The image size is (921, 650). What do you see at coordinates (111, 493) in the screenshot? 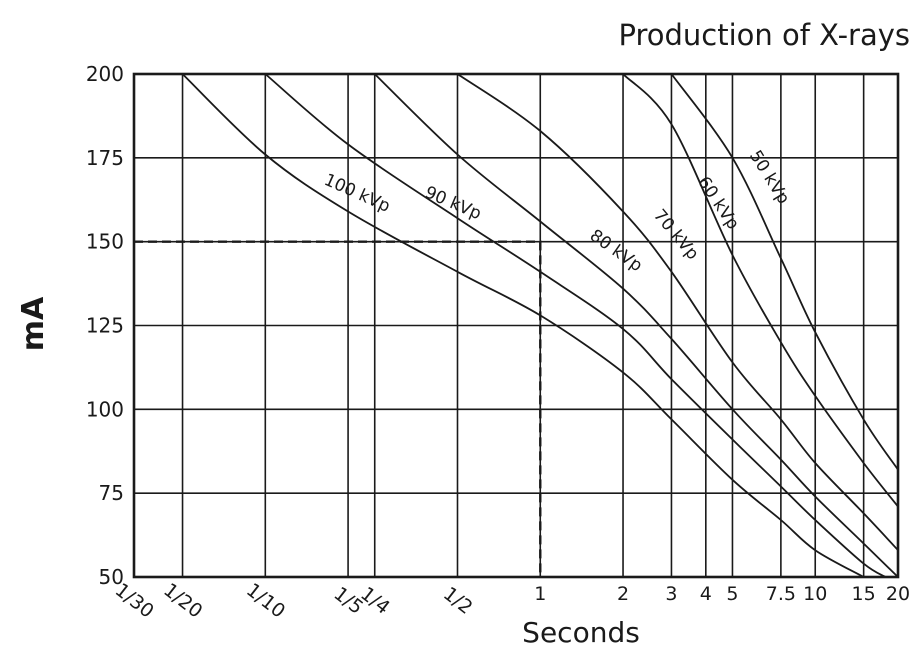
I see `y-tick-label: 75` at bounding box center [111, 493].